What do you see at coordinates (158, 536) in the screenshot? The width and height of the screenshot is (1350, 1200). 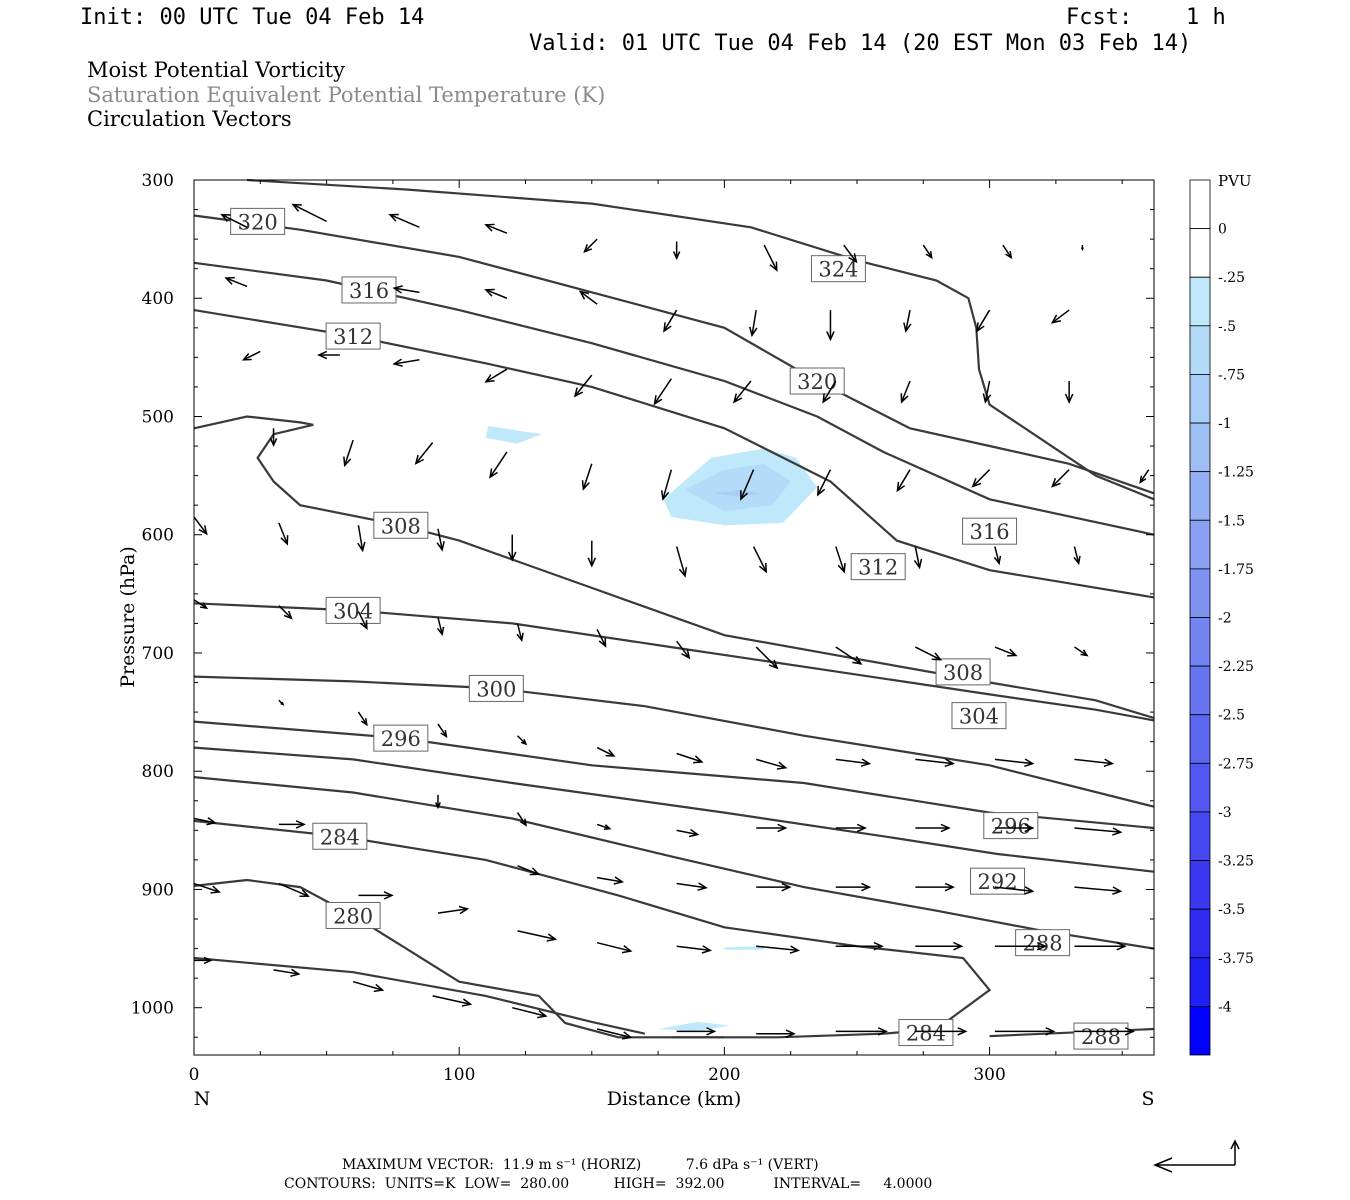 I see `y-tick-label: 600` at bounding box center [158, 536].